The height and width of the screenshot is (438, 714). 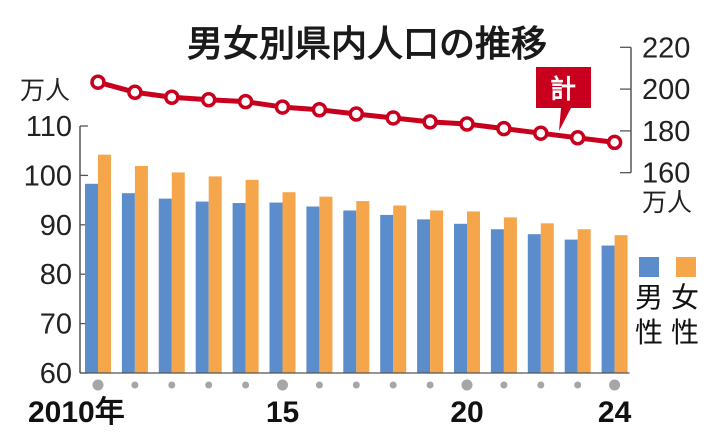 I want to click on left-axis-tick-label: 100, so click(x=48, y=176).